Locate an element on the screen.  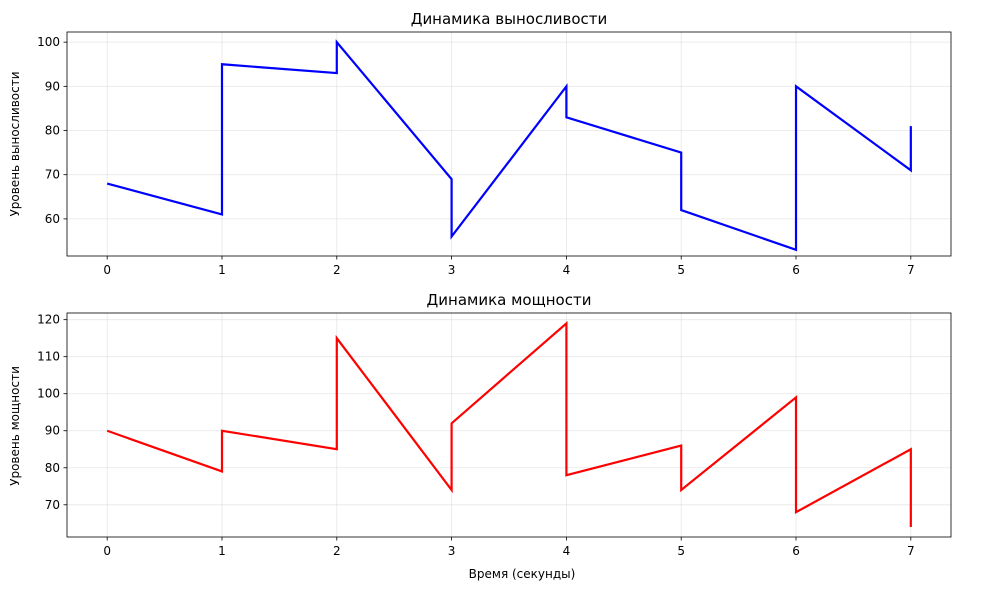
endurance-y-tick-label: 70 is located at coordinates (52, 175).